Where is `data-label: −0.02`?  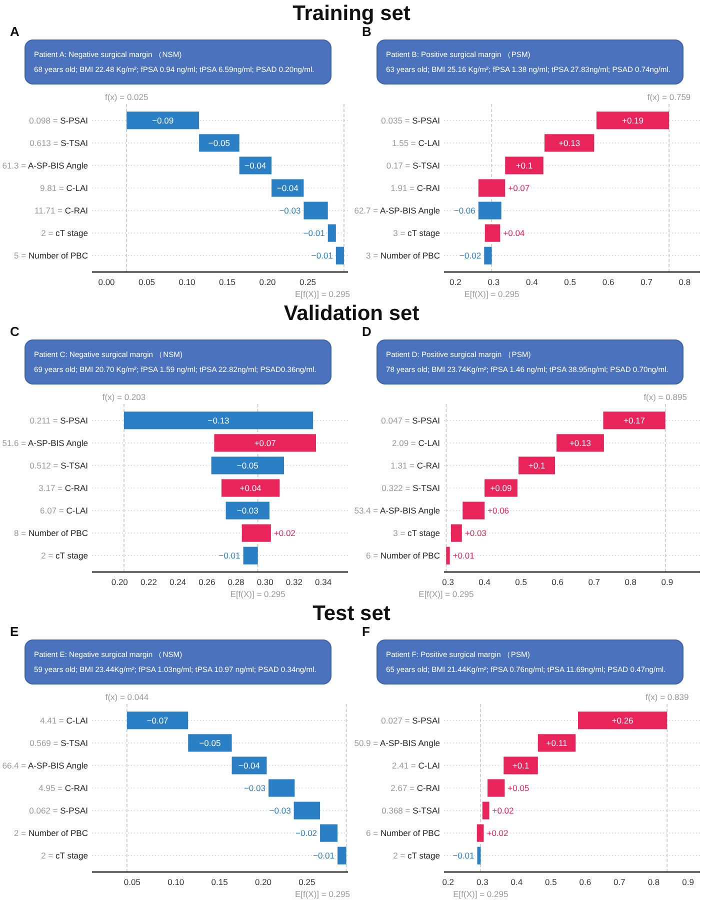
data-label: −0.02 is located at coordinates (471, 255).